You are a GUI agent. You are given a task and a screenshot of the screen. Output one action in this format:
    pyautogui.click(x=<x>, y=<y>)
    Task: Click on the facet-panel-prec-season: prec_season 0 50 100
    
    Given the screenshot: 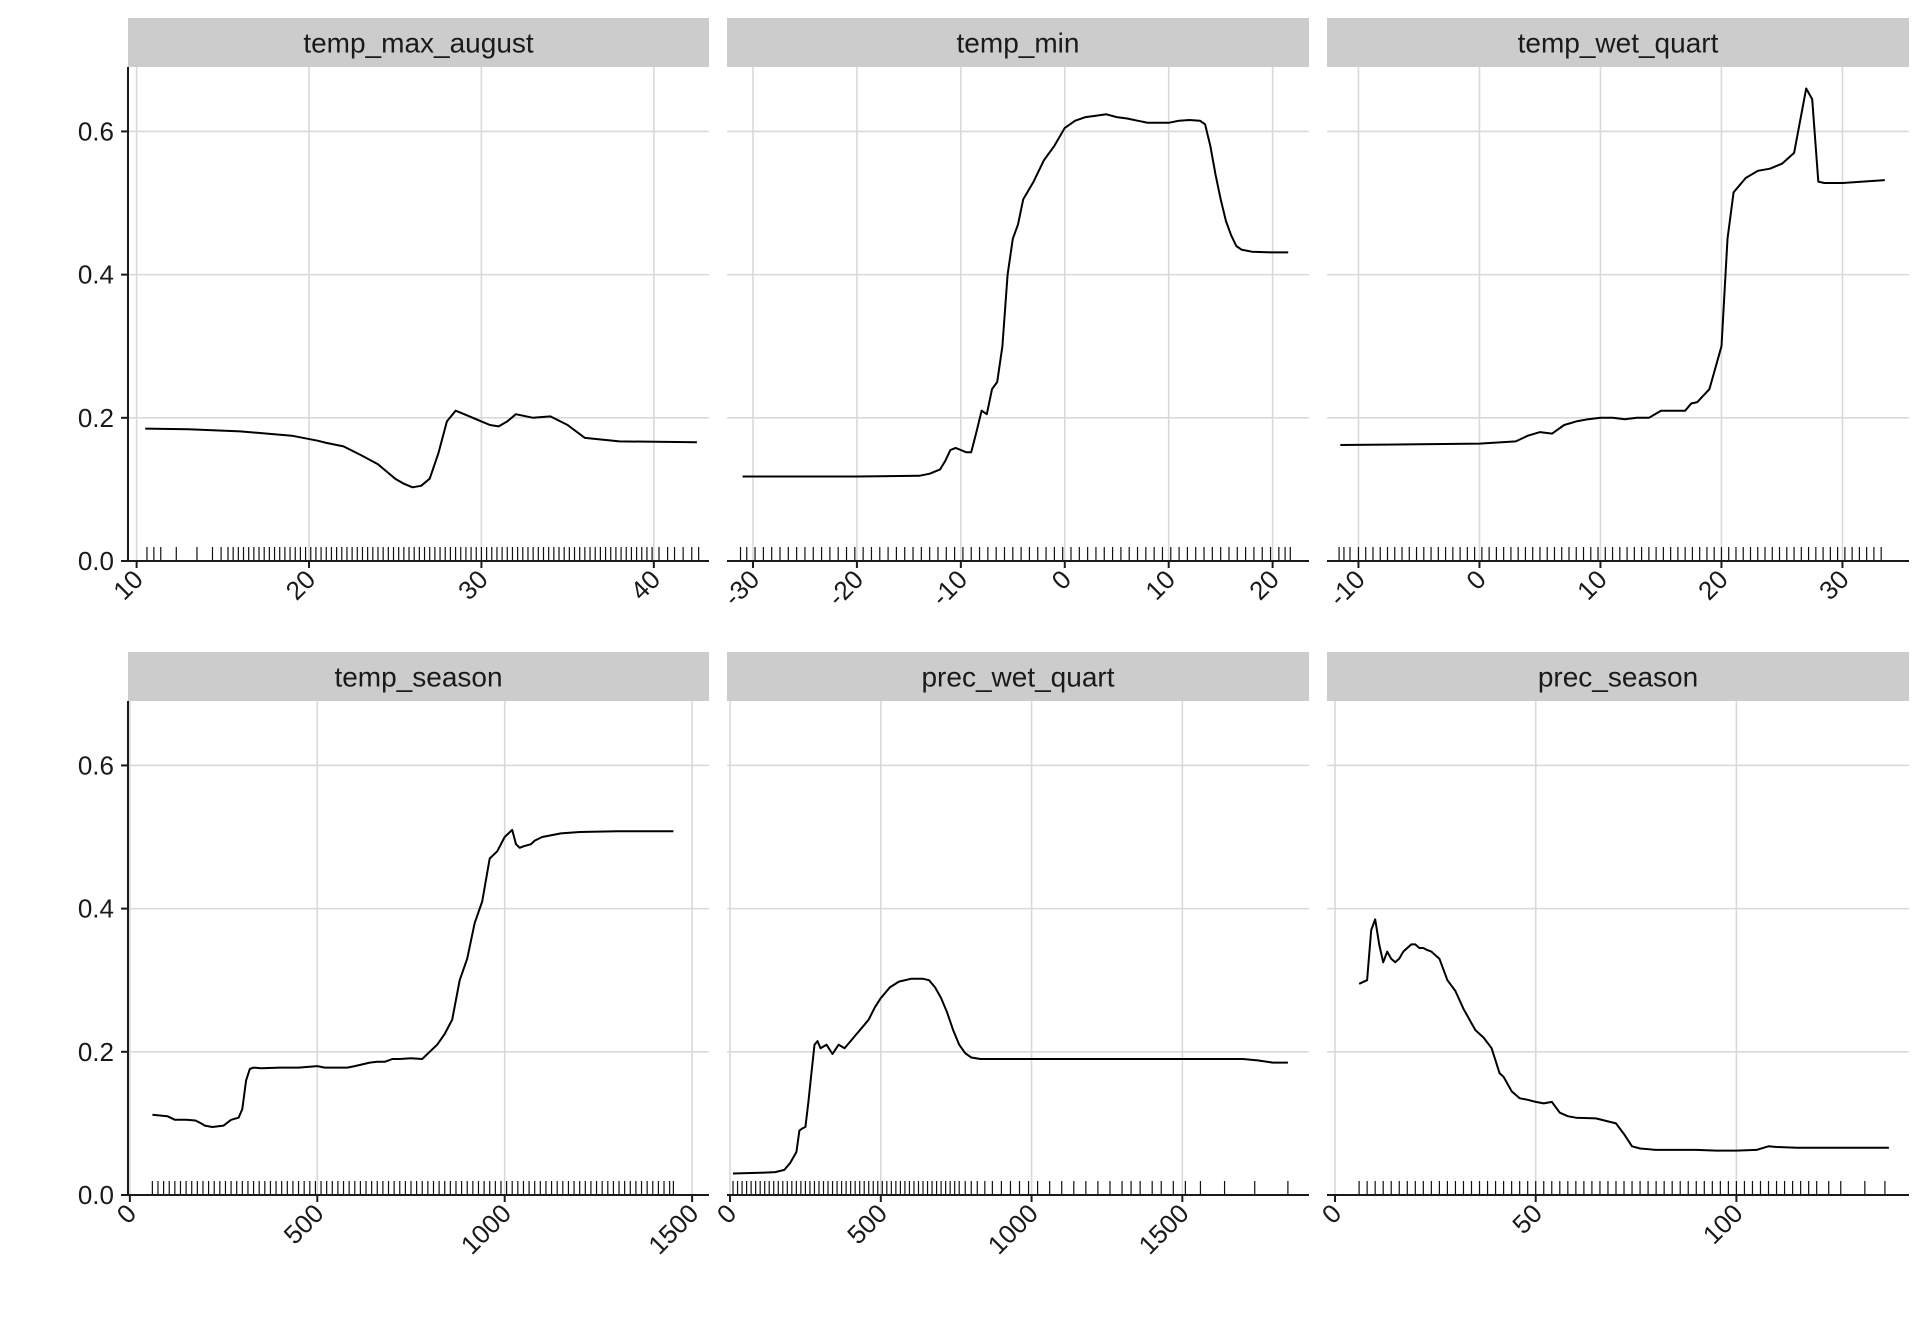 What is the action you would take?
    pyautogui.click(x=1612, y=951)
    